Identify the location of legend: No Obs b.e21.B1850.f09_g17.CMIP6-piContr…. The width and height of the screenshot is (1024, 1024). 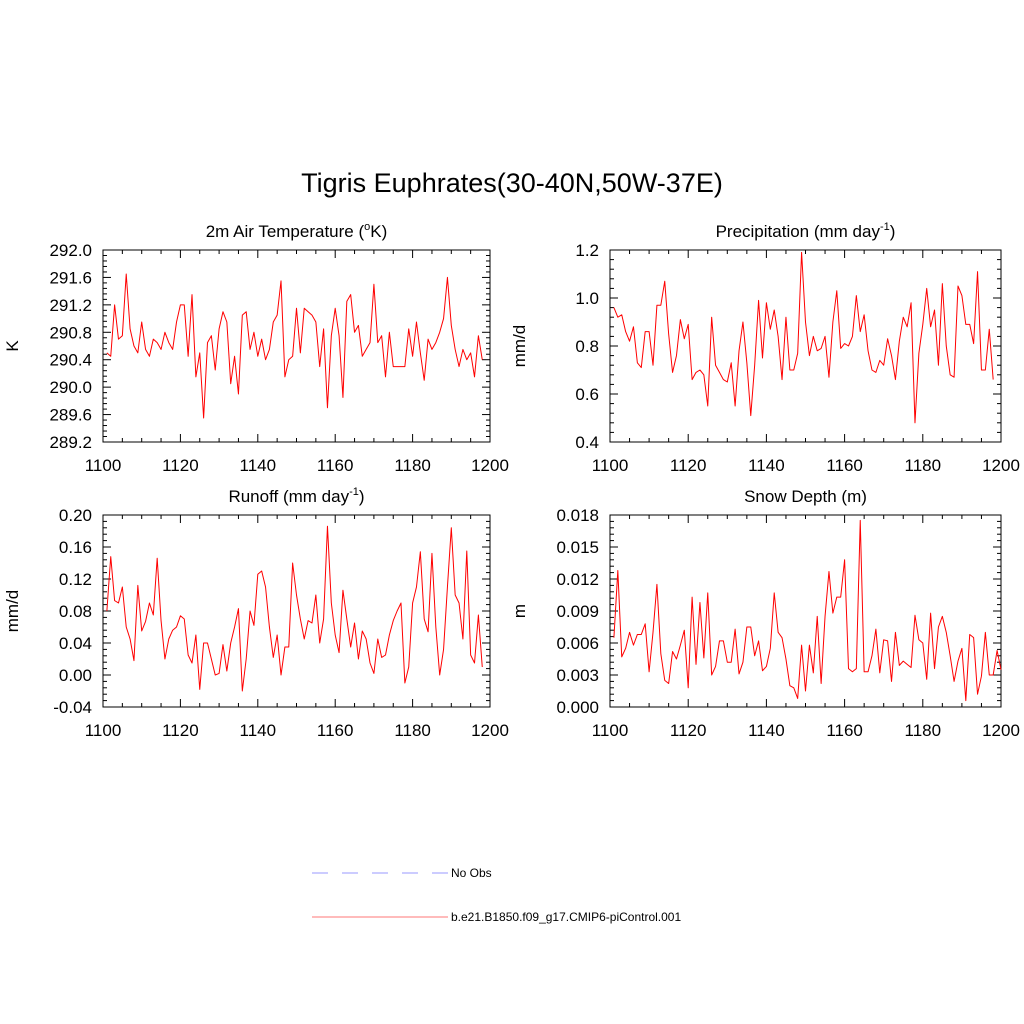
(496, 895).